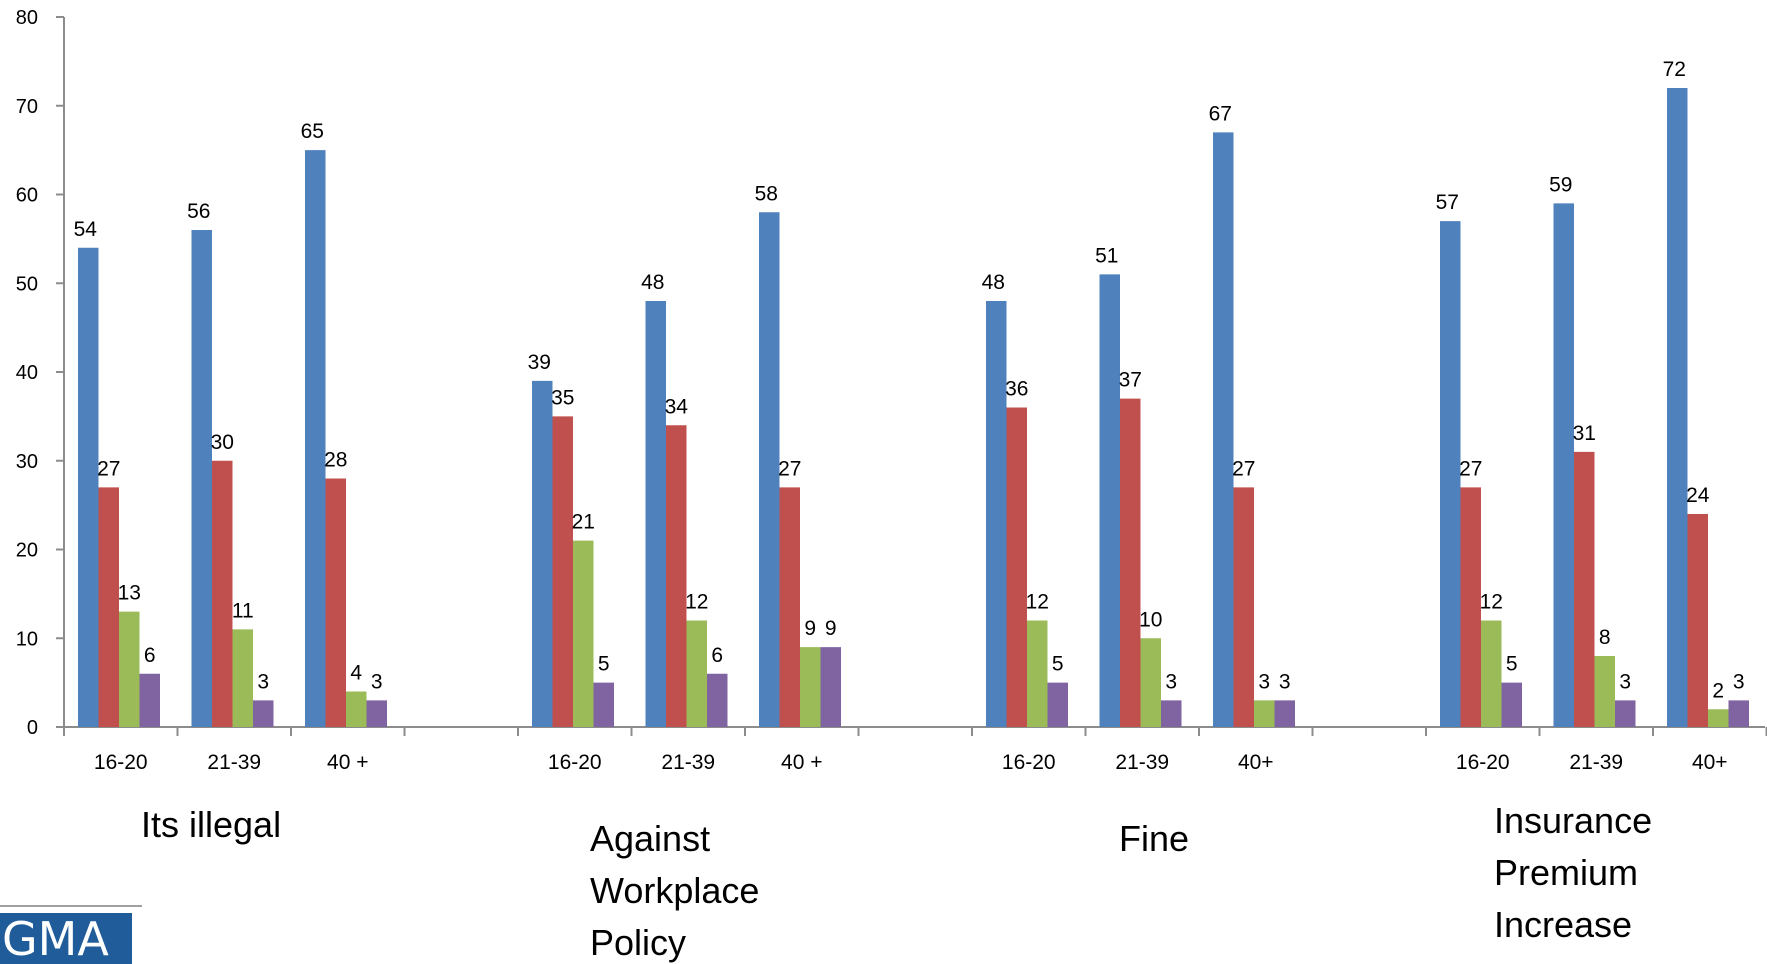 The width and height of the screenshot is (1767, 964). Describe the element at coordinates (1573, 820) in the screenshot. I see `group-label: Insurance` at that location.